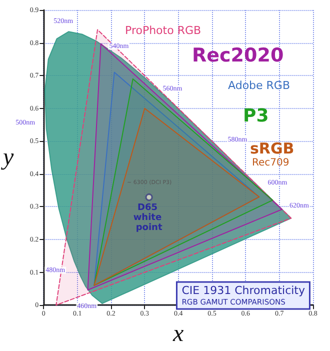 This screenshot has height=351, width=330. I want to click on text: CIE 1931 Chromaticity, so click(244, 290).